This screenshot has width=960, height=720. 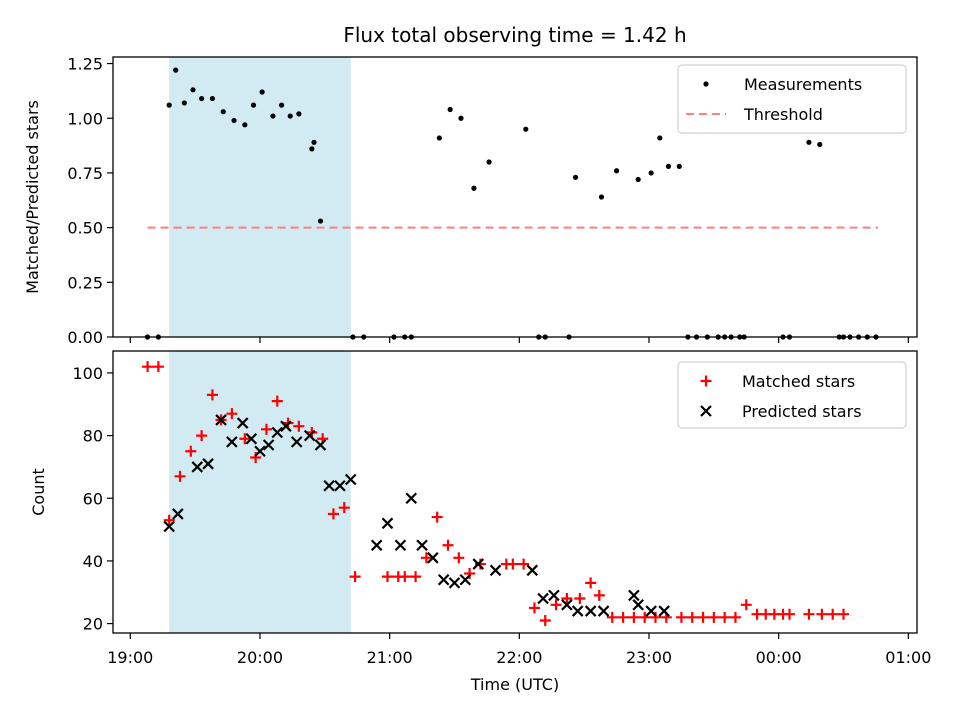 I want to click on y-axis-label: Count, so click(x=38, y=492).